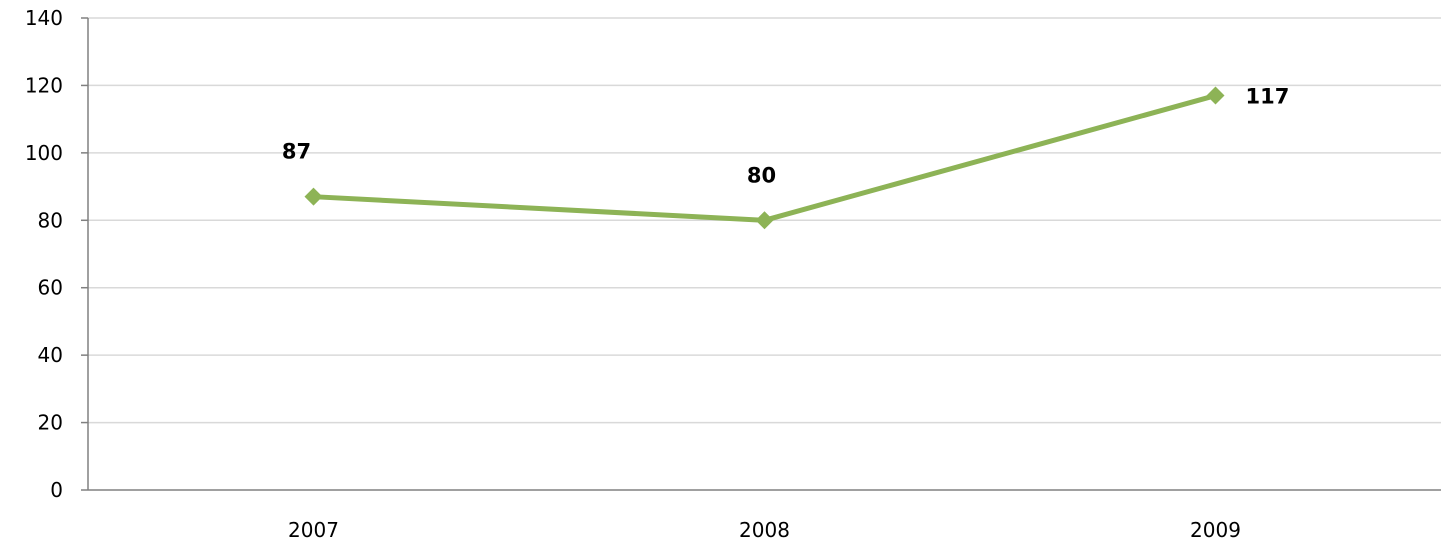 This screenshot has width=1441, height=547. Describe the element at coordinates (50, 355) in the screenshot. I see `y-tick-label: 40` at that location.